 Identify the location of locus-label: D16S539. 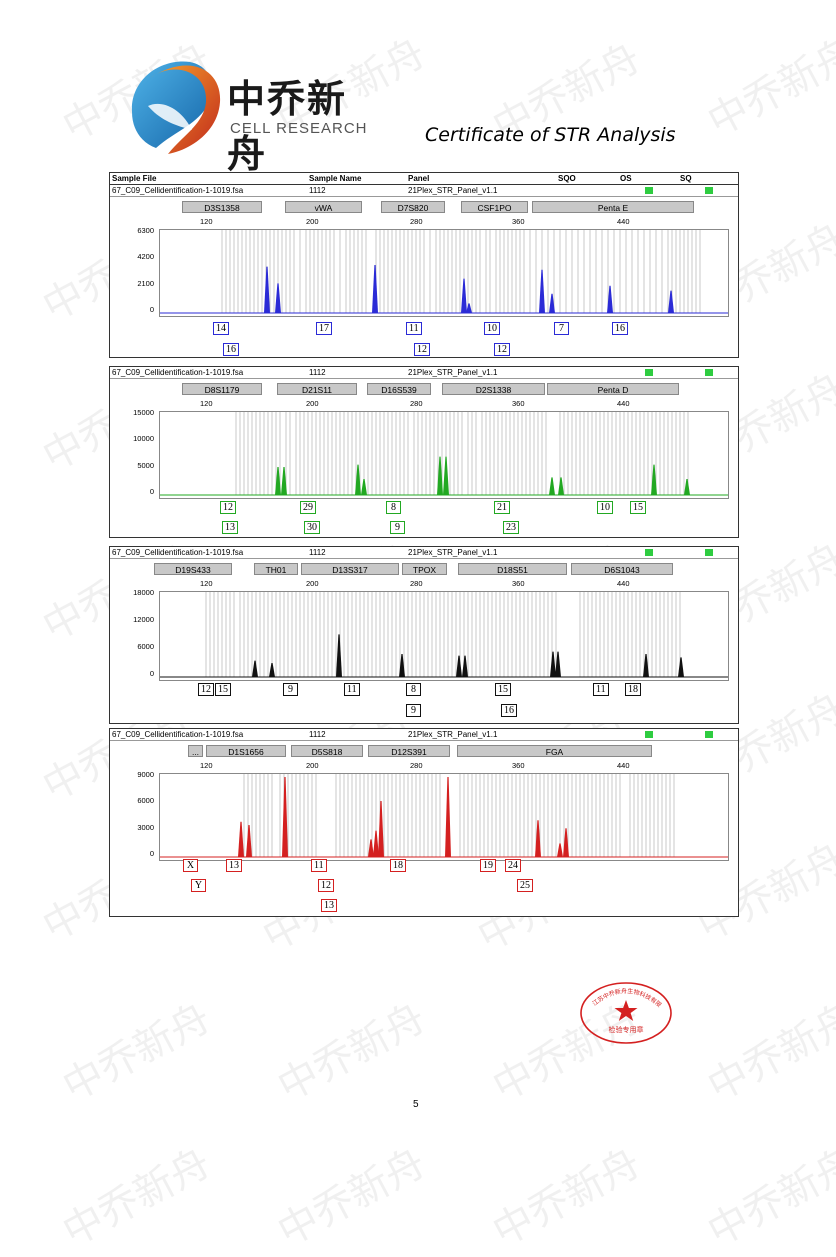
(399, 389).